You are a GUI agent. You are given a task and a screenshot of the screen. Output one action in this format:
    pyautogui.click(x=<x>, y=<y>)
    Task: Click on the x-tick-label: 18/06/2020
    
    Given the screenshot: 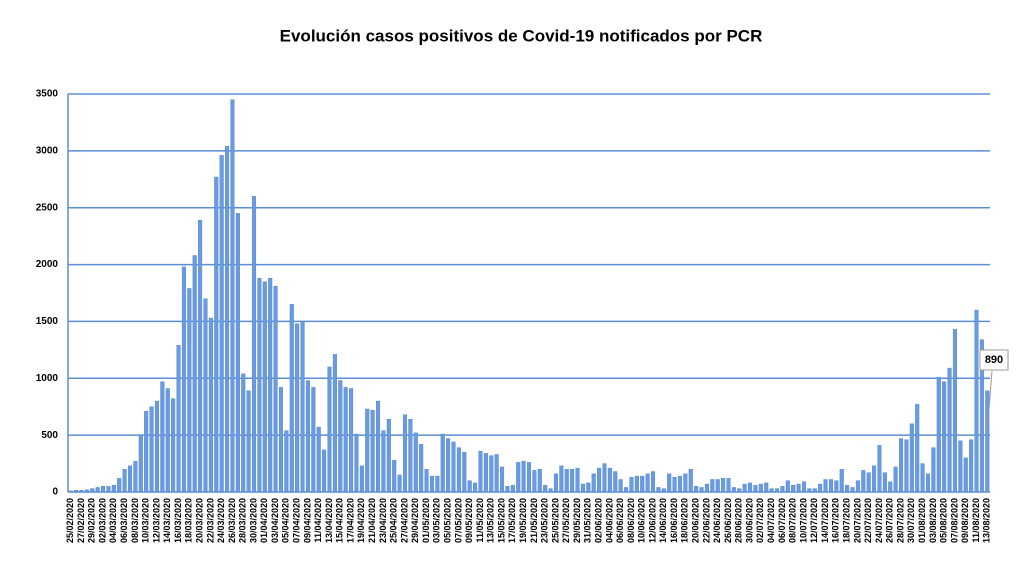 What is the action you would take?
    pyautogui.click(x=685, y=520)
    